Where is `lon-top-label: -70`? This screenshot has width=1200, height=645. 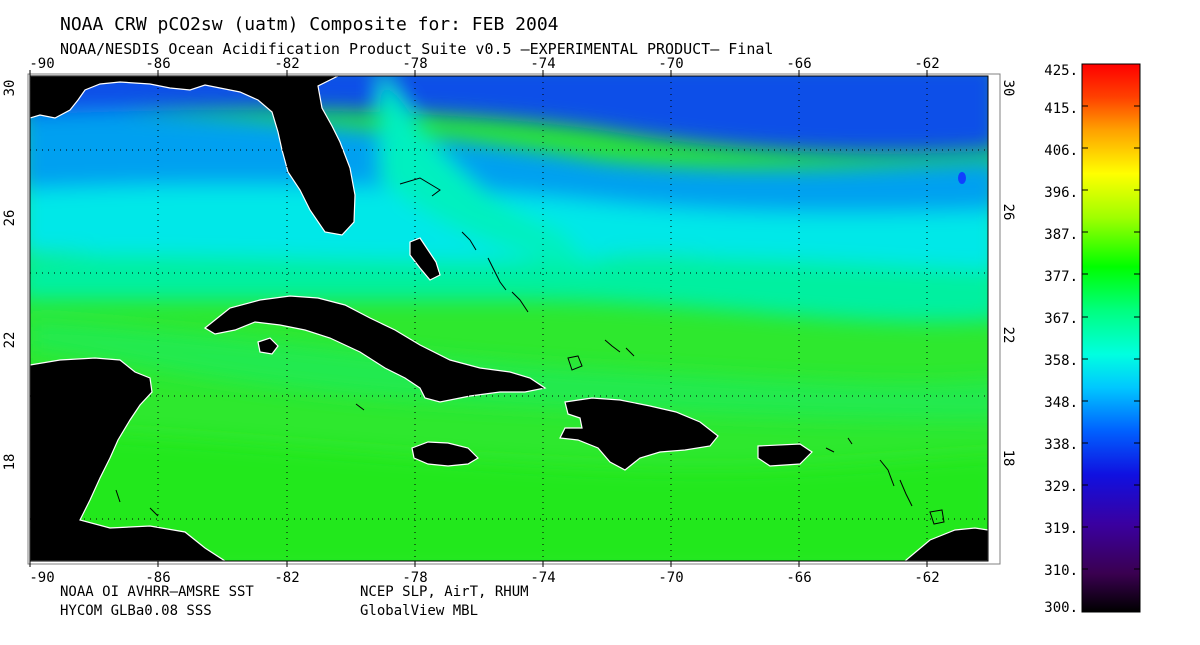 lon-top-label: -70 is located at coordinates (670, 64).